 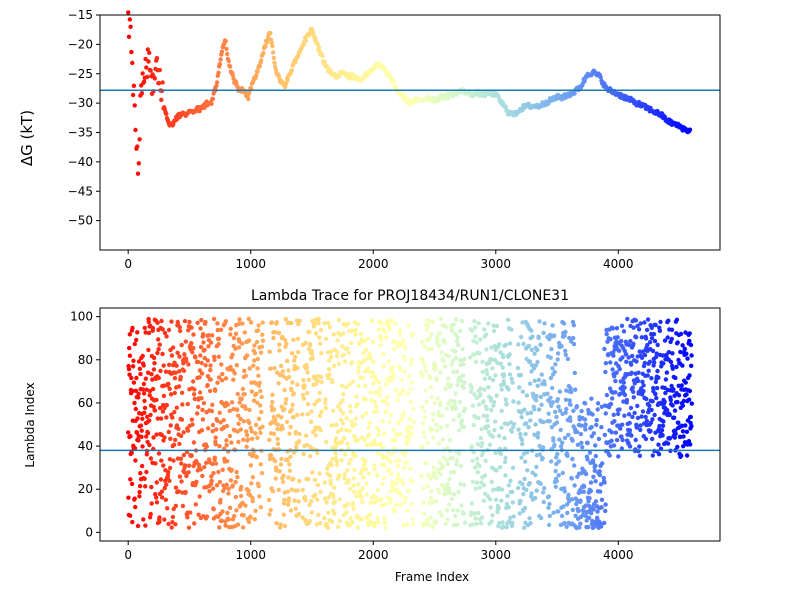 What do you see at coordinates (80, 44) in the screenshot?
I see `y-tick-label: −20` at bounding box center [80, 44].